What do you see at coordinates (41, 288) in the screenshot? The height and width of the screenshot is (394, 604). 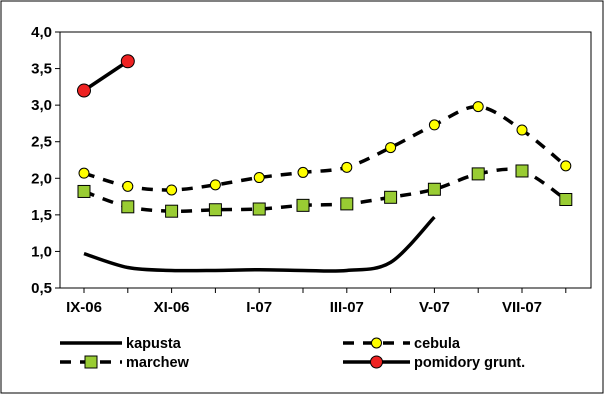 I see `y-tick-label: 0,5` at bounding box center [41, 288].